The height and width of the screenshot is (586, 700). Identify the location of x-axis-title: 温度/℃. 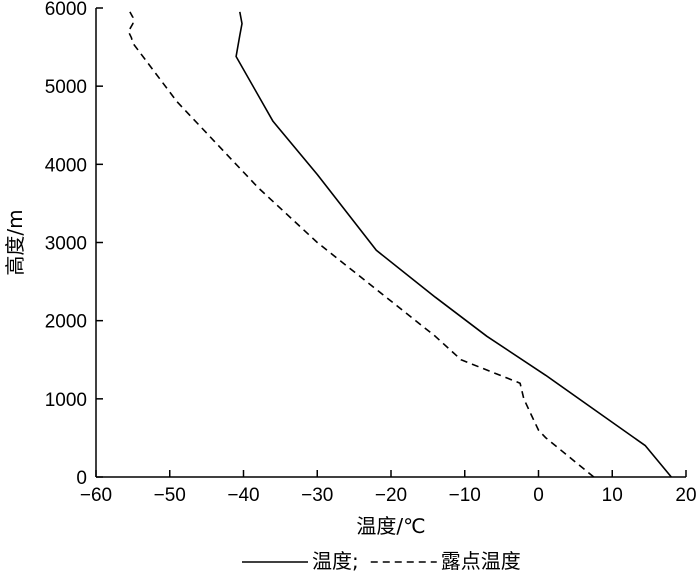
(390, 526).